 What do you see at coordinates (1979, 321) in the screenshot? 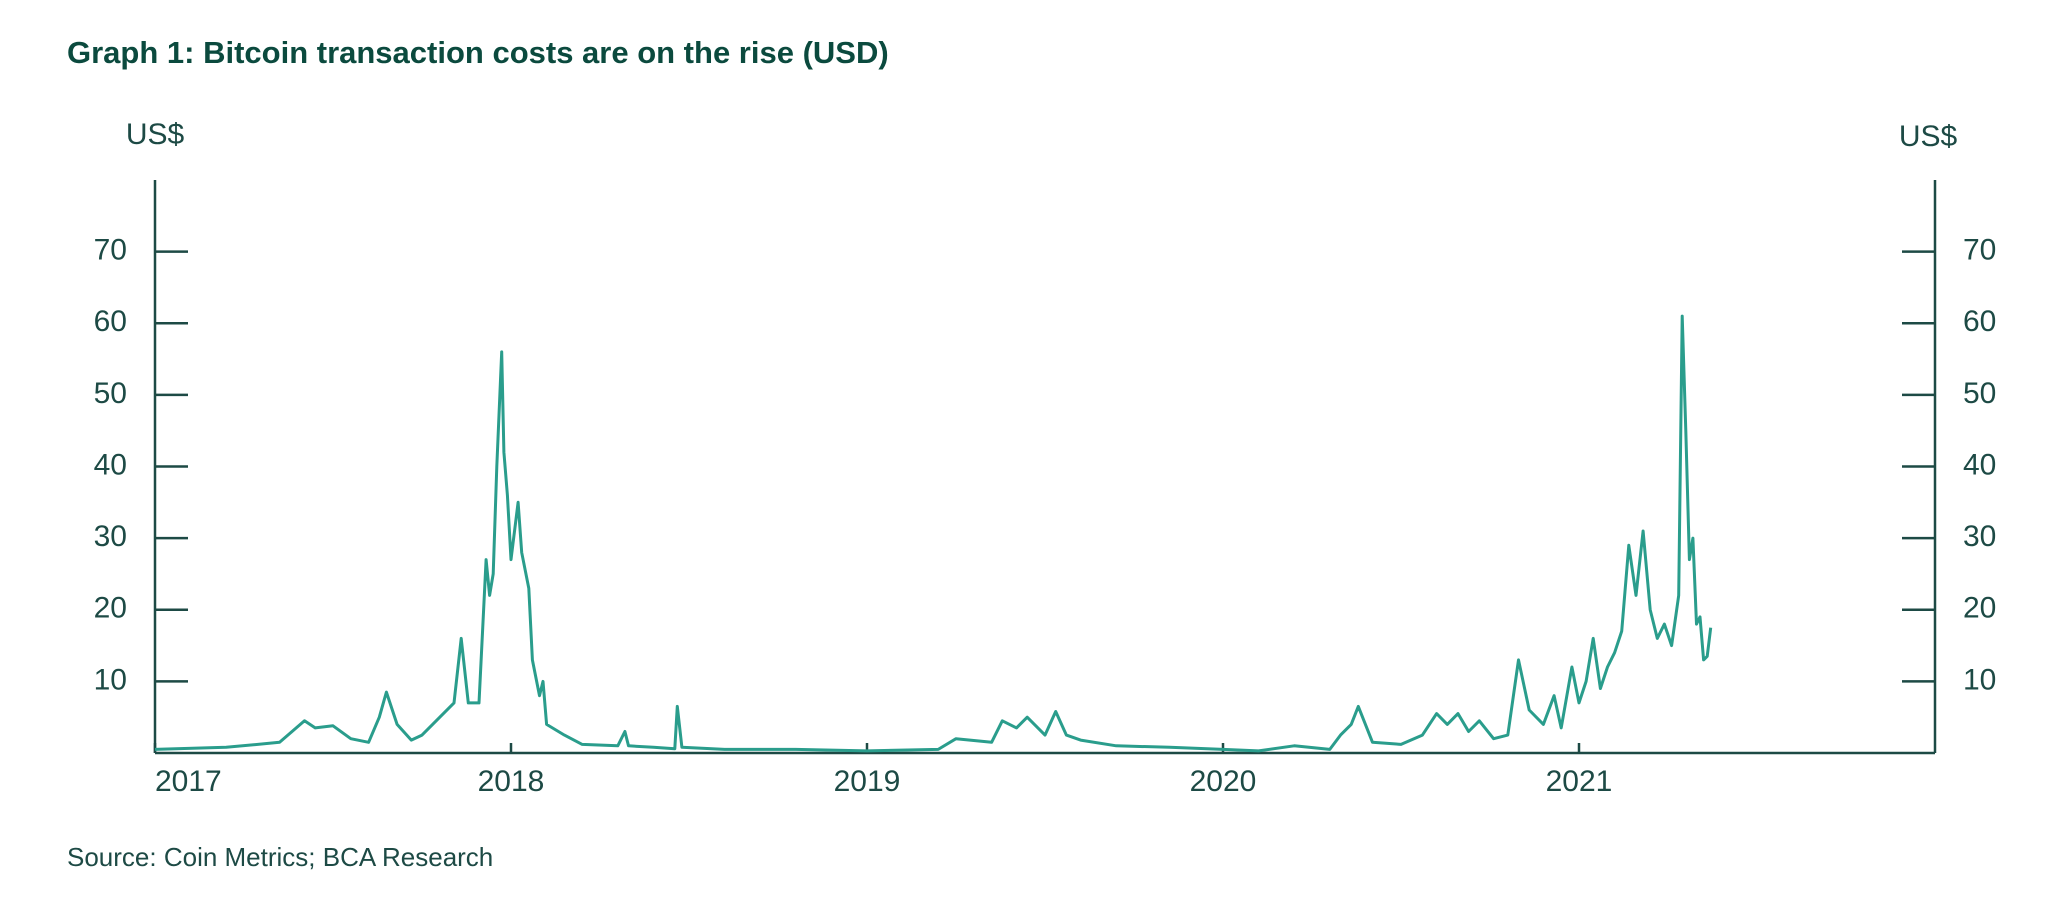
I see `y2-tick-label: 60` at bounding box center [1979, 321].